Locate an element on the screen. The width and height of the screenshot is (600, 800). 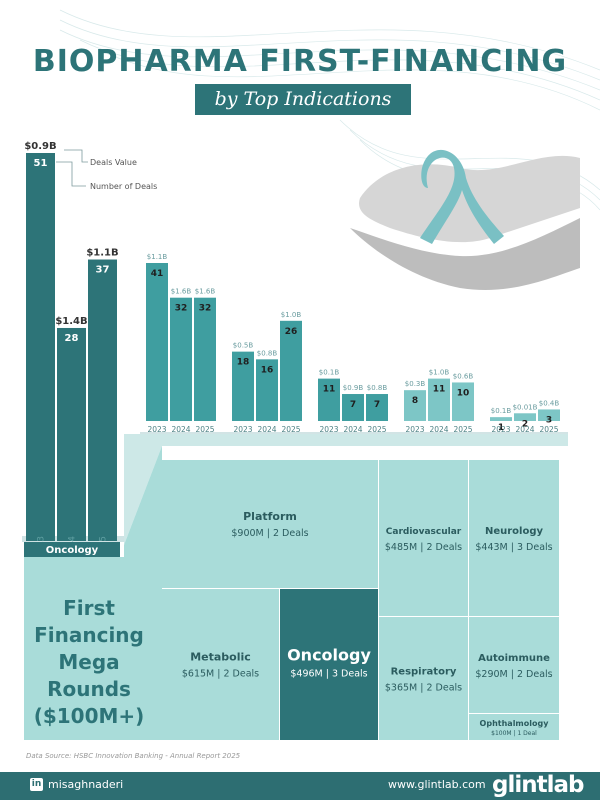
platform-count-2024: 32 is located at coordinates (181, 309).